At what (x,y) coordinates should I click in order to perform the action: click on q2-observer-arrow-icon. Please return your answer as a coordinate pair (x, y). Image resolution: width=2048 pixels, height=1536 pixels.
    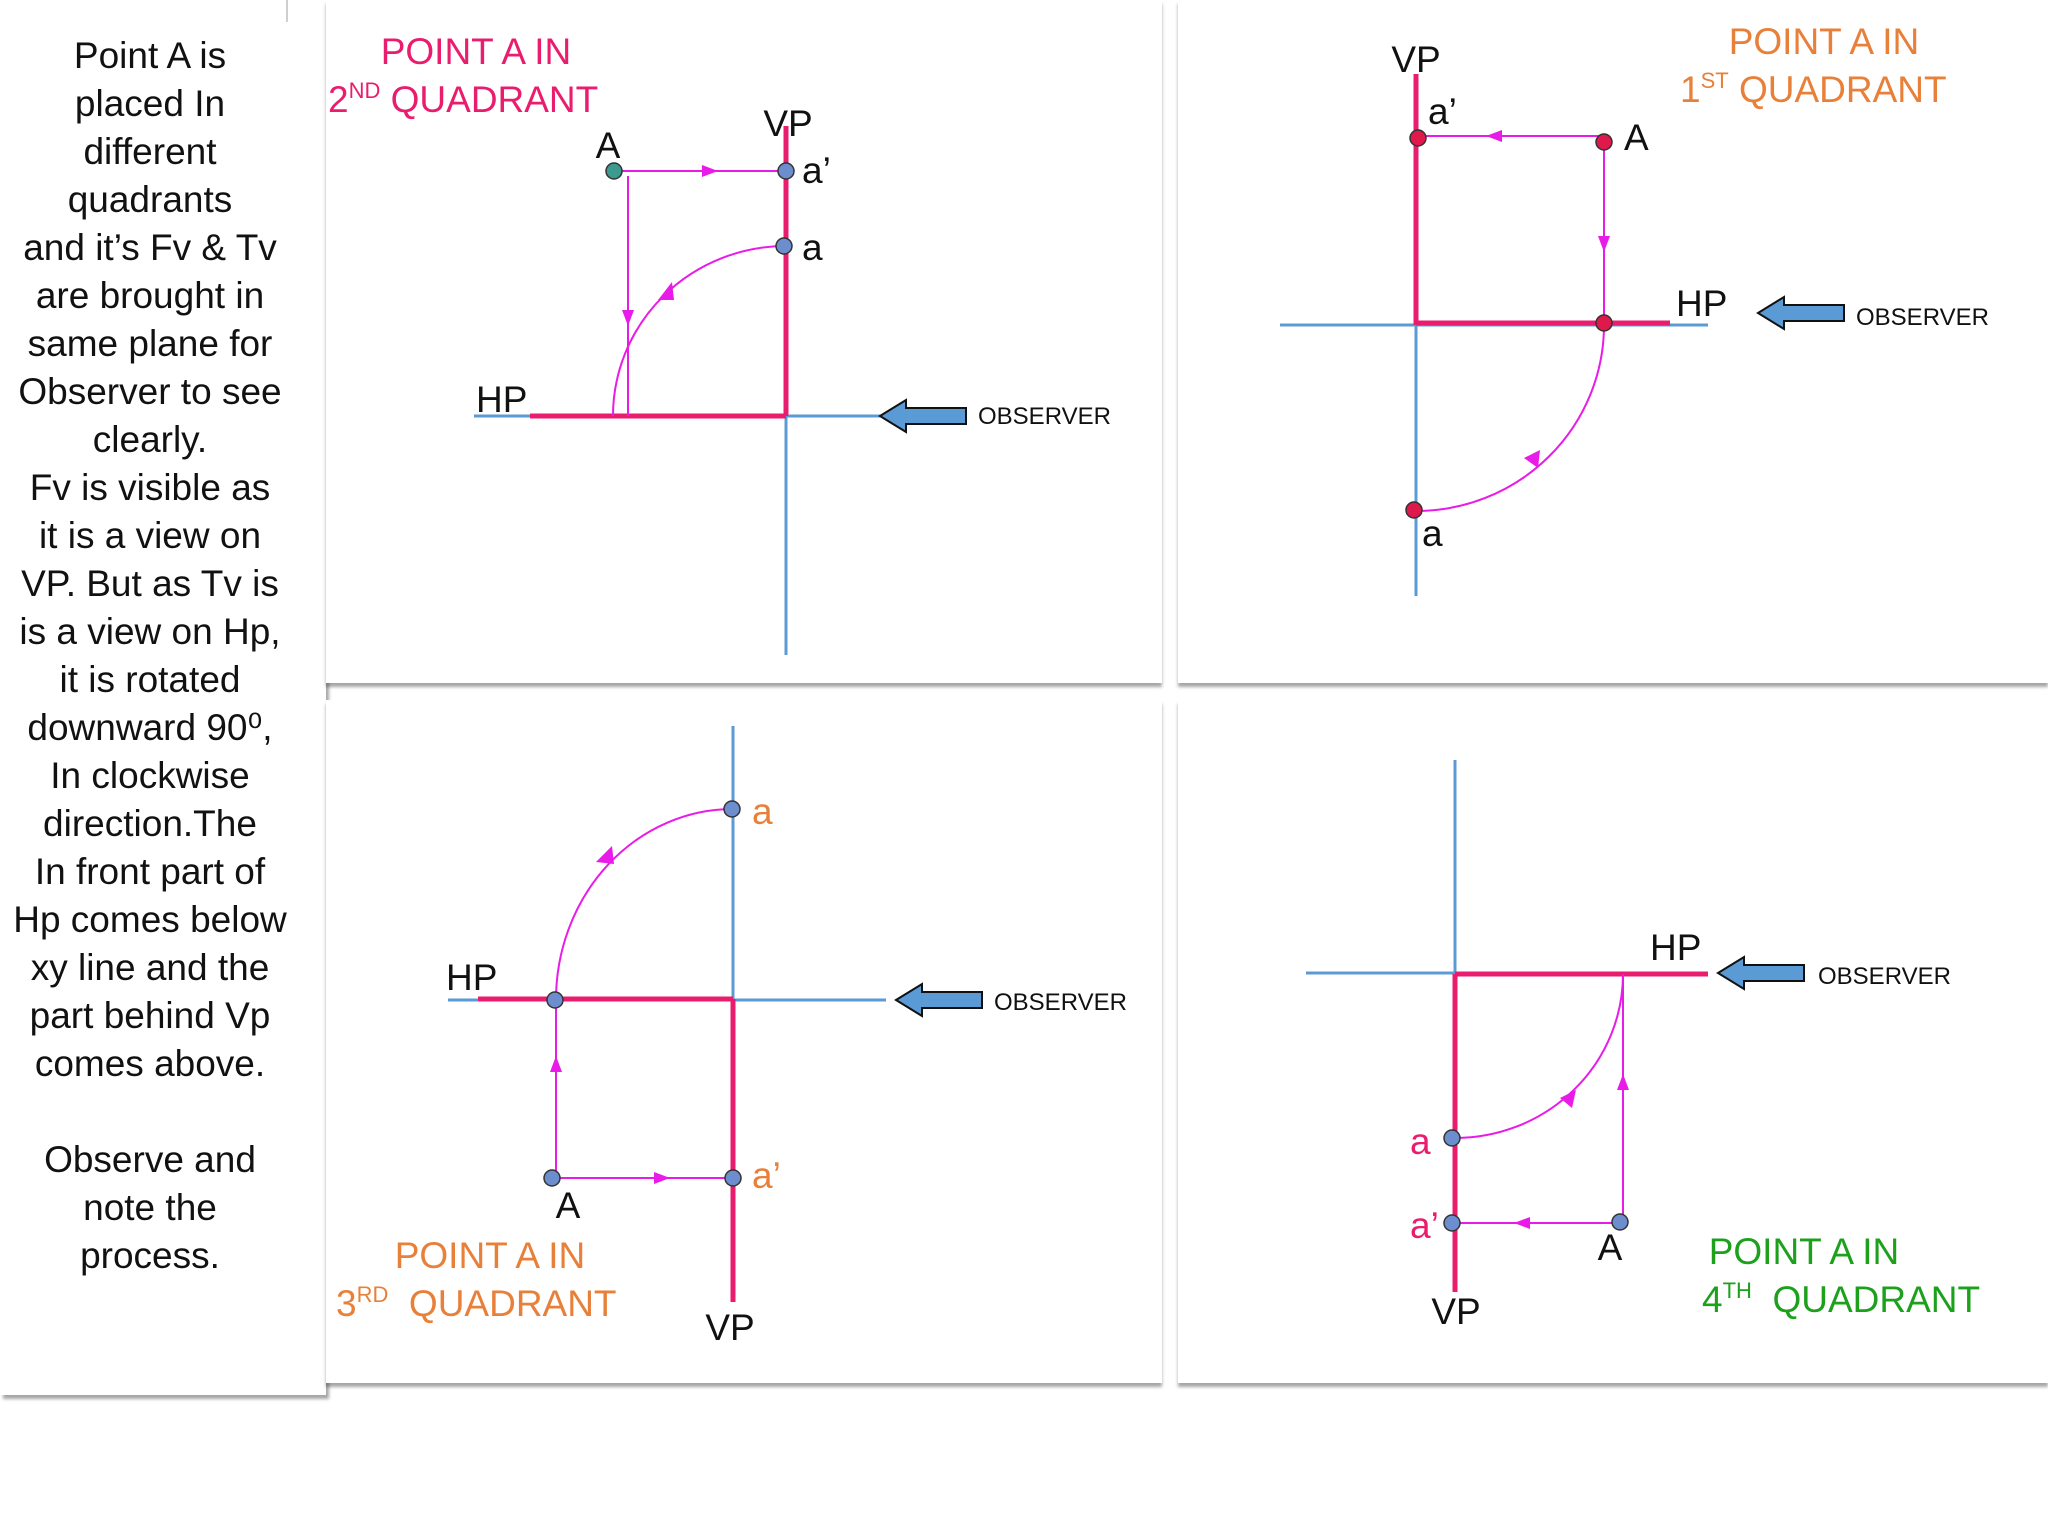
    Looking at the image, I should click on (922, 416).